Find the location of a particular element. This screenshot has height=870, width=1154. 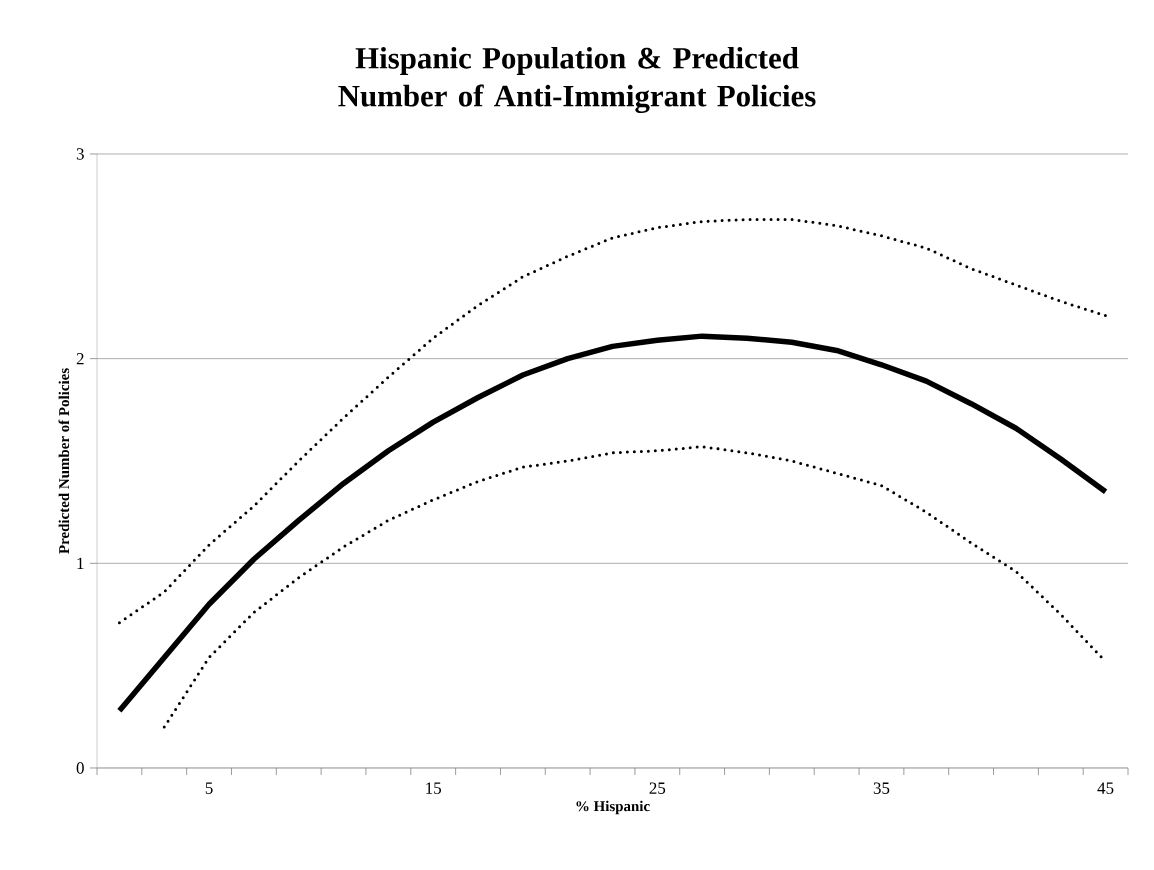

y-tick-label: 0 is located at coordinates (80, 768).